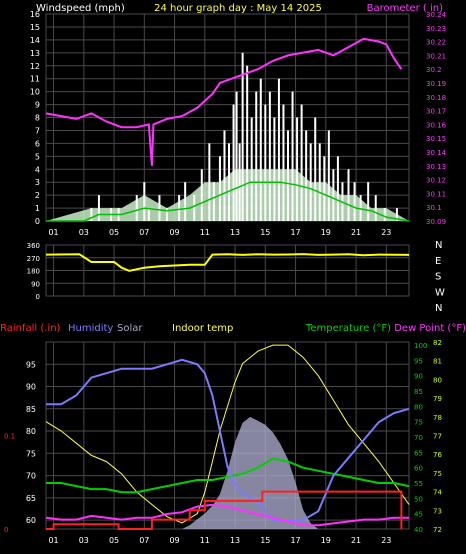 The image size is (466, 554). I want to click on x-tick-label: 03, so click(84, 232).